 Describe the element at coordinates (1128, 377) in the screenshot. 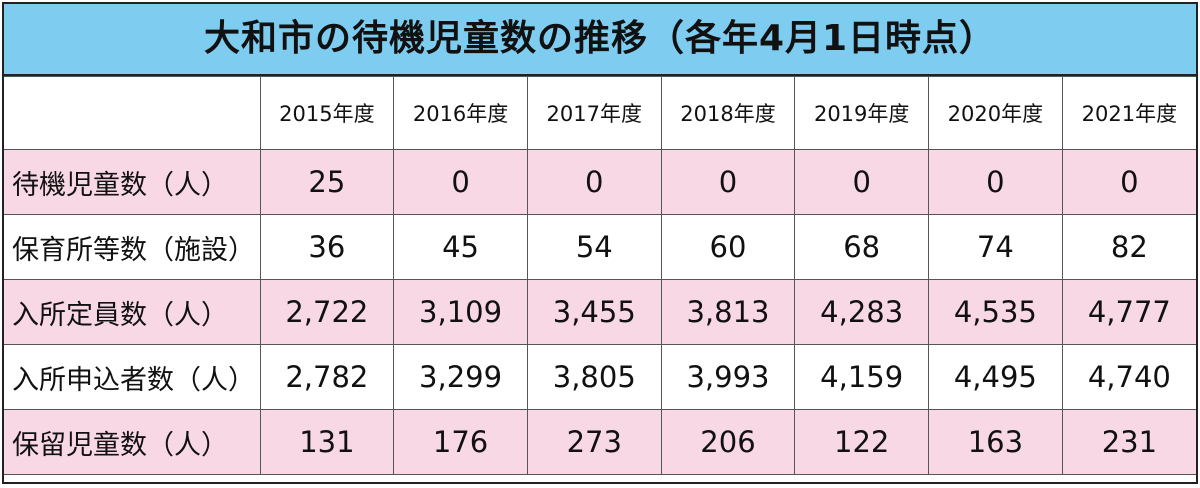

I see `cell: 4,740` at that location.